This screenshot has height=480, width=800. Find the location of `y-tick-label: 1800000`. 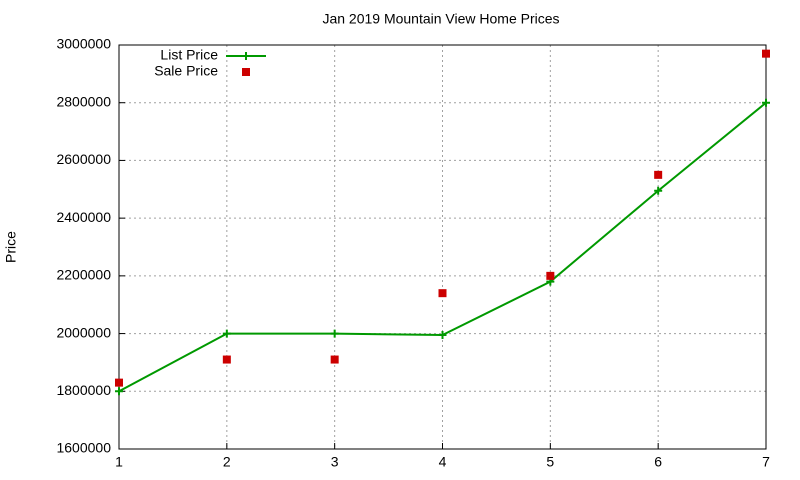

y-tick-label: 1800000 is located at coordinates (83, 390).